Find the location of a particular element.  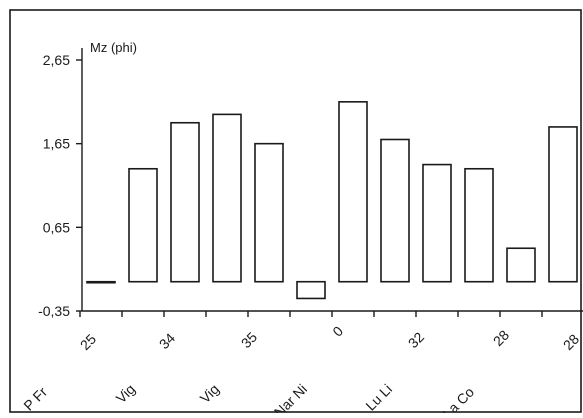

y-tick-label: 2,65 is located at coordinates (56, 60).